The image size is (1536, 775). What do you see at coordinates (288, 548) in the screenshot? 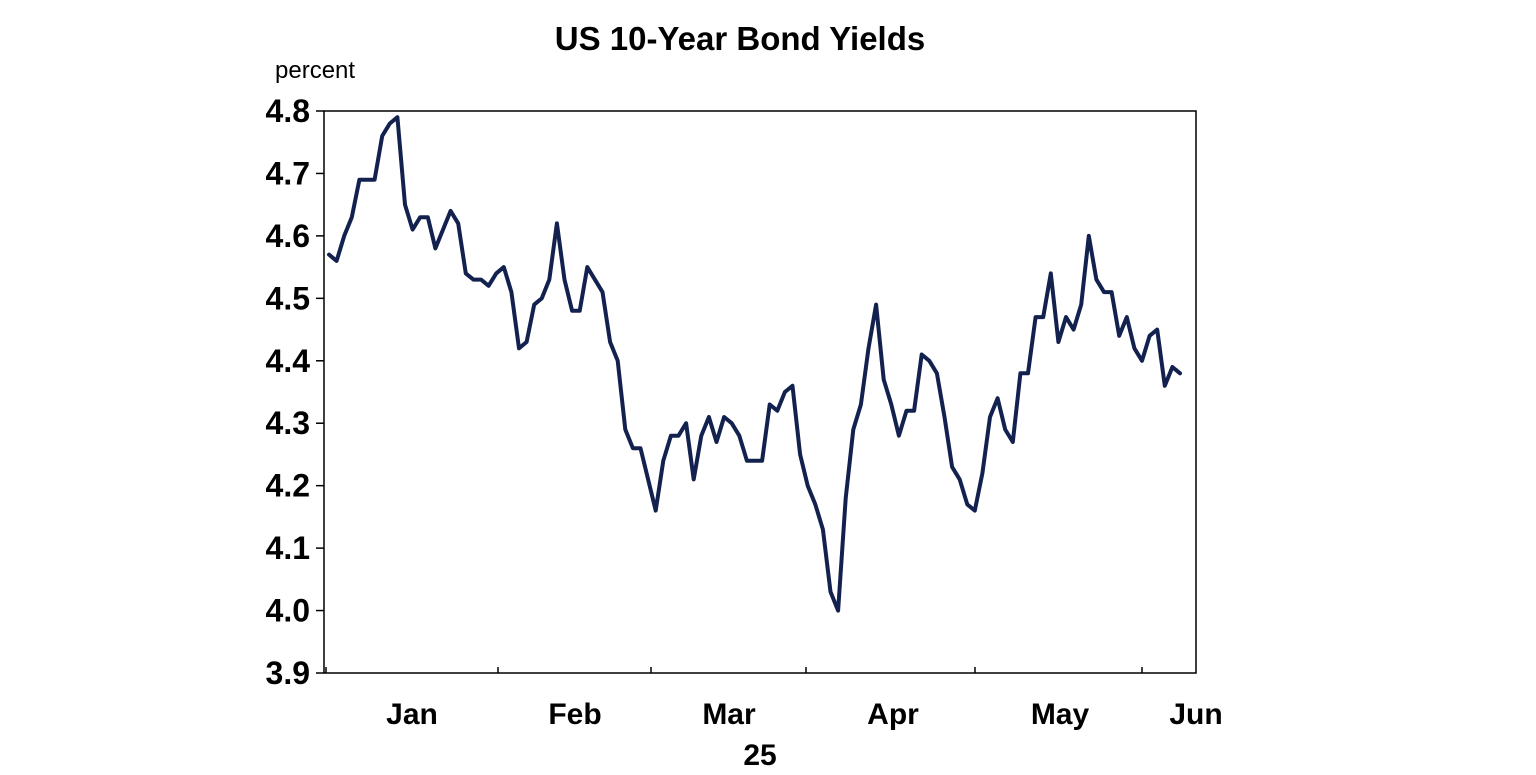
I see `y-tick-label: 4.1` at bounding box center [288, 548].